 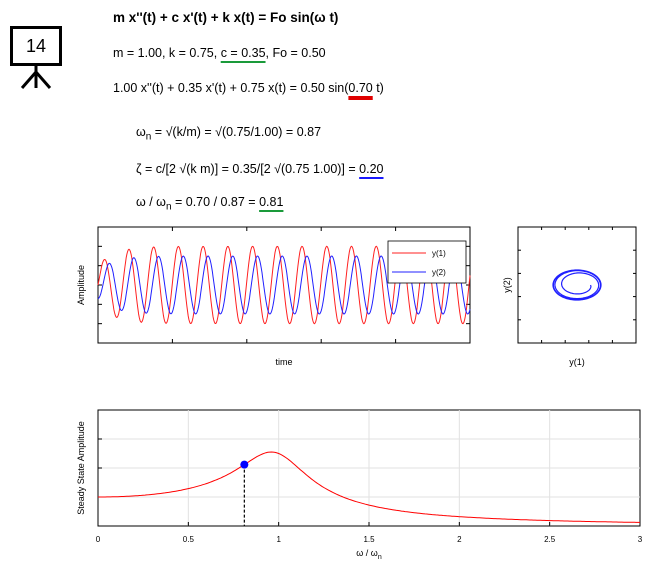 I want to click on parameters-line: m = 1.00, k = 0.75, c = 0.35, Fo = 0.50, so click(x=219, y=53).